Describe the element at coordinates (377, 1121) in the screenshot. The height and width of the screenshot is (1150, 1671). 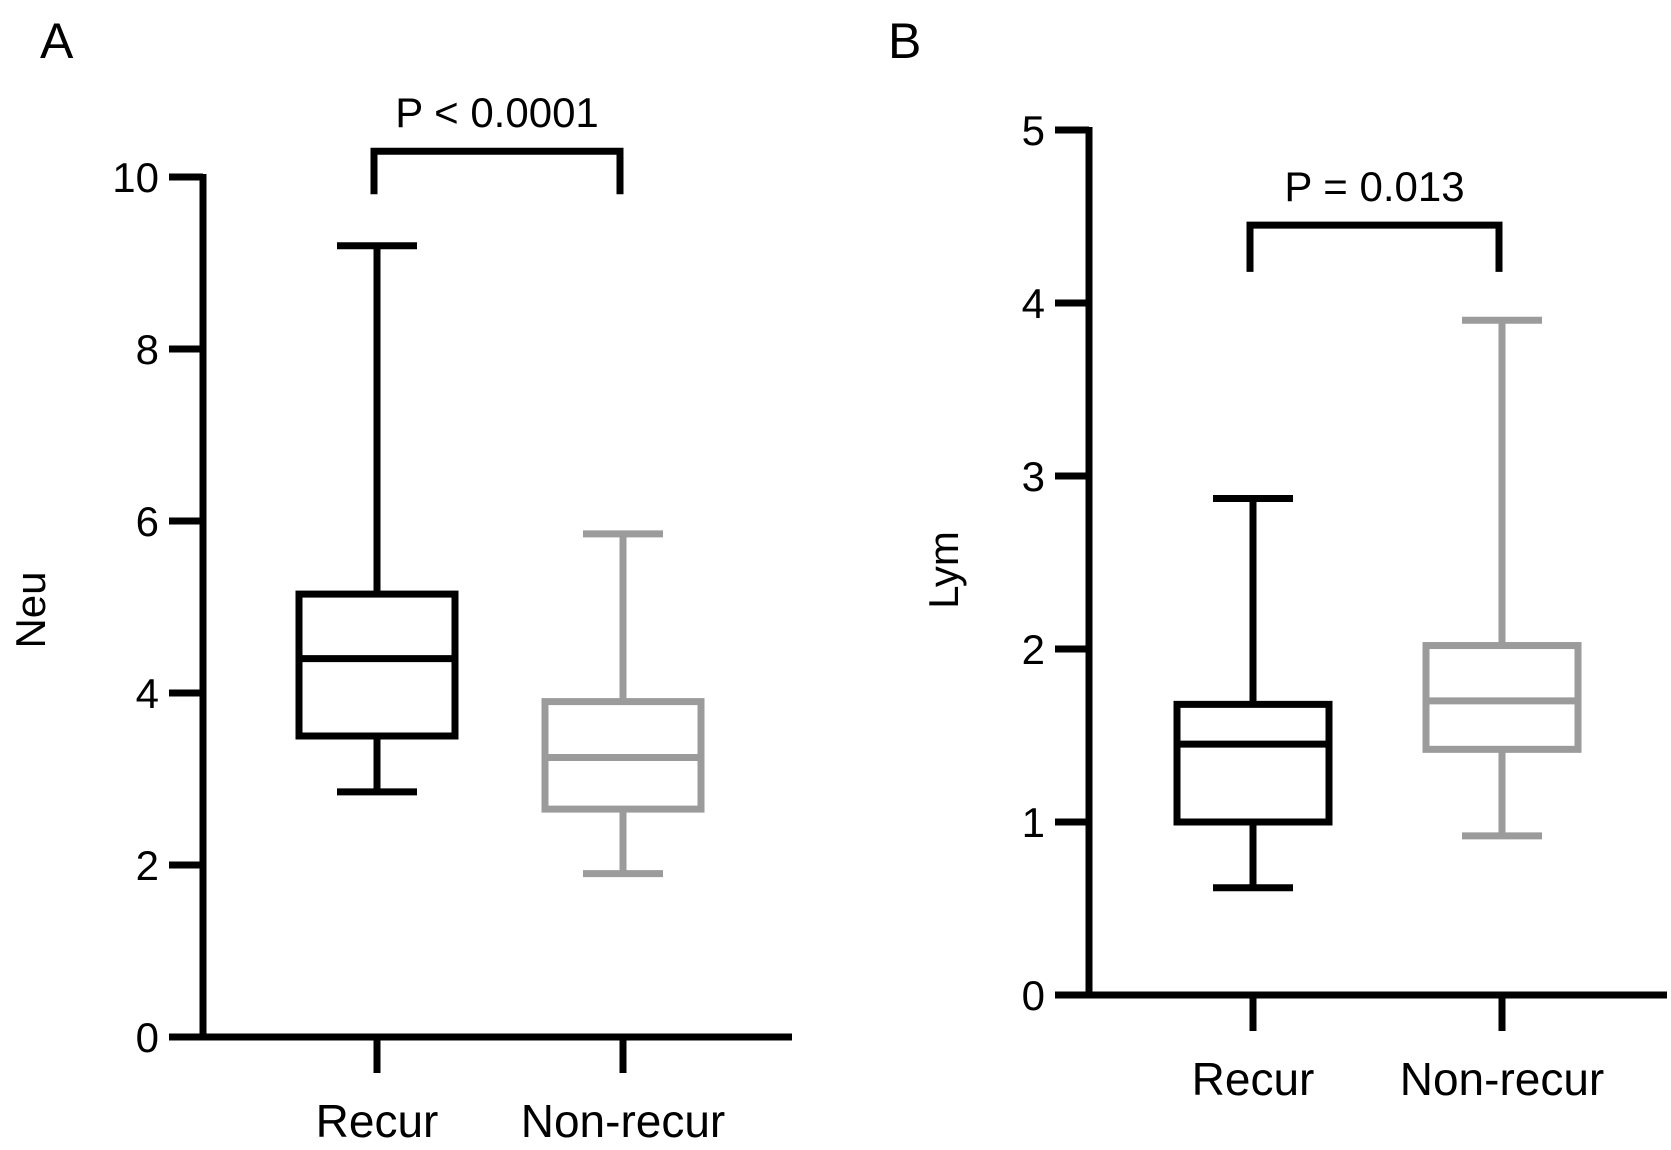
I see `panel-a-x-tick-label: Recur` at that location.